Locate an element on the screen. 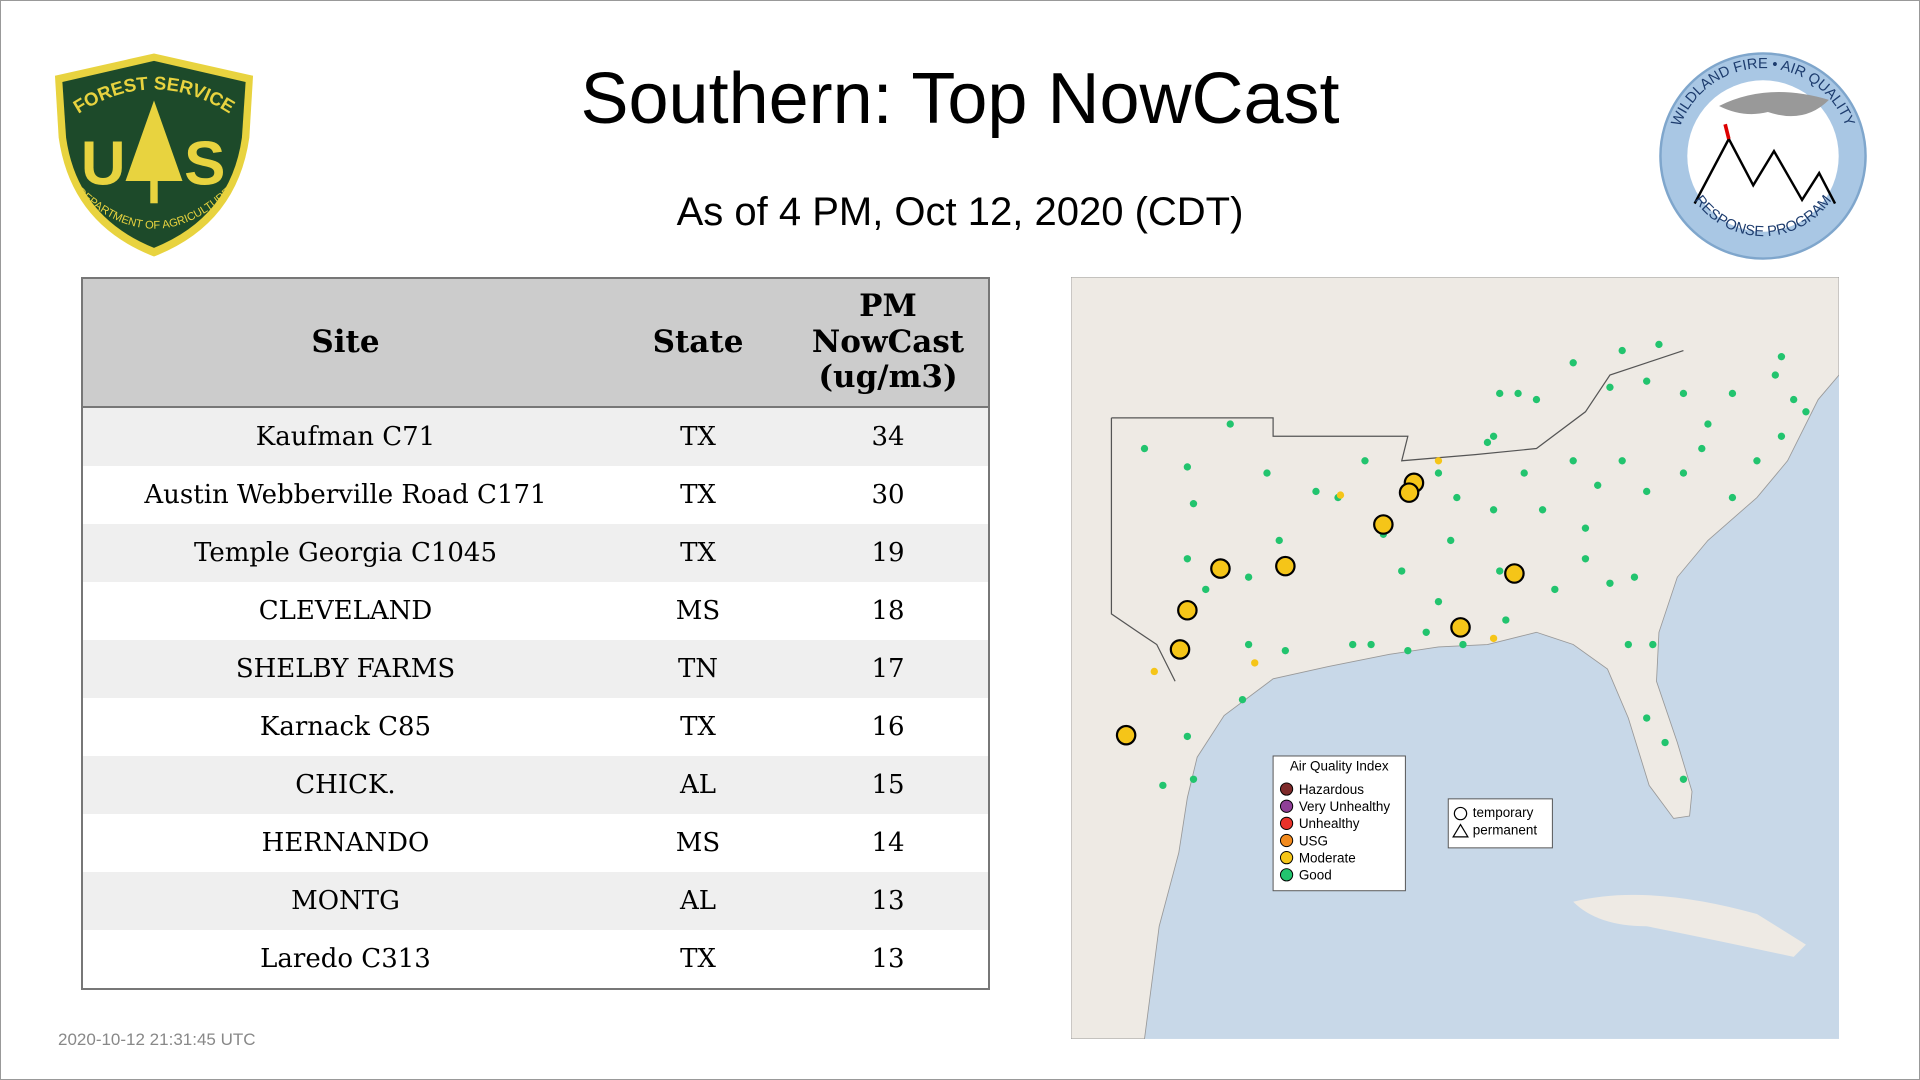  table-row: SHELBY FARMS TN 17 is located at coordinates (535, 669).